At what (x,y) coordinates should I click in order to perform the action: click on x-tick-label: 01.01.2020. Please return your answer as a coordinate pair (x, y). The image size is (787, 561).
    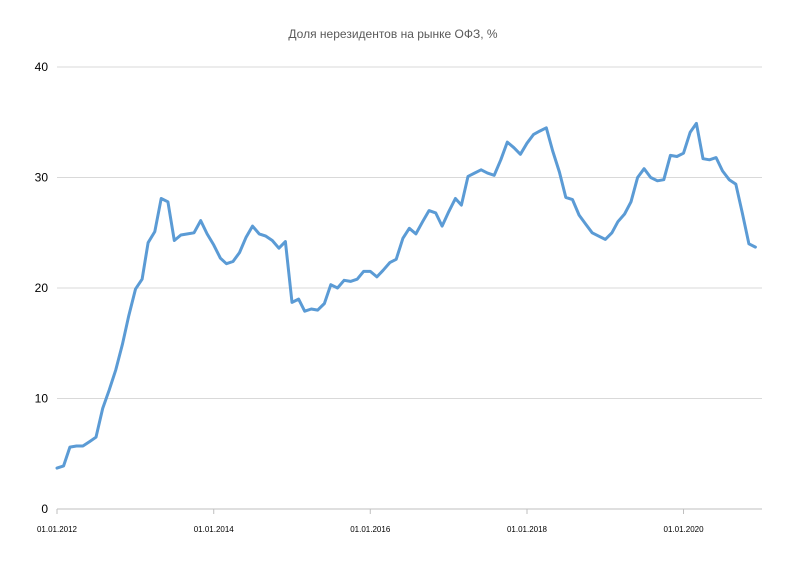
    Looking at the image, I should click on (684, 529).